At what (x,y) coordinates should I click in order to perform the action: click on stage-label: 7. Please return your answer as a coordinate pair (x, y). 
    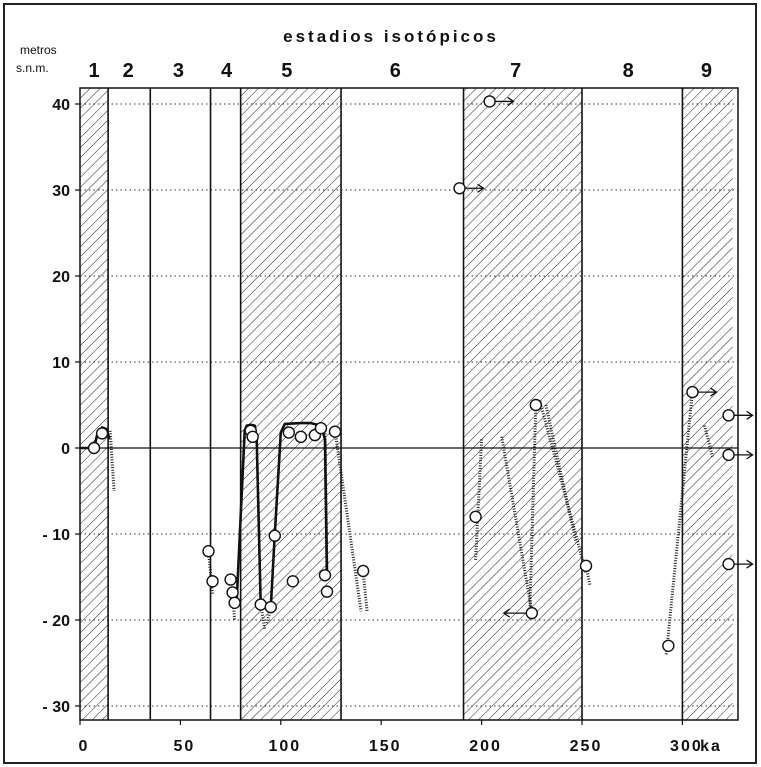
    Looking at the image, I should click on (515, 71).